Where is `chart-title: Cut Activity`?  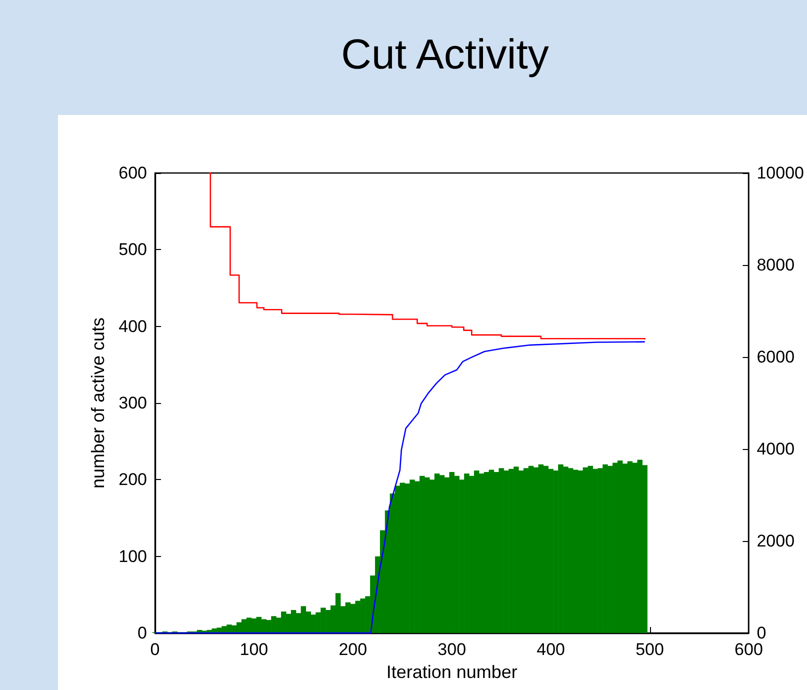 chart-title: Cut Activity is located at coordinates (445, 54).